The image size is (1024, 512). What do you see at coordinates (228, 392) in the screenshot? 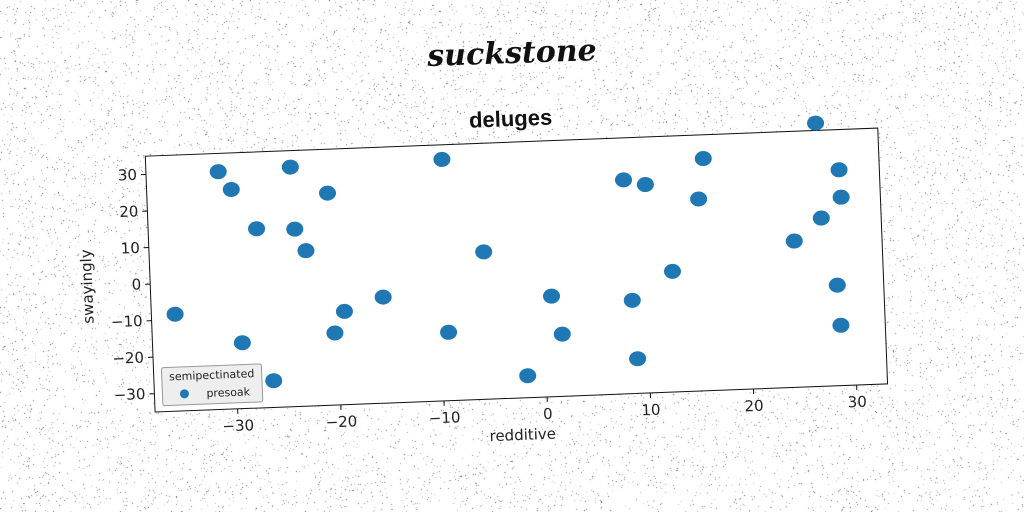
I see `legend-label-presoak: presoak` at bounding box center [228, 392].